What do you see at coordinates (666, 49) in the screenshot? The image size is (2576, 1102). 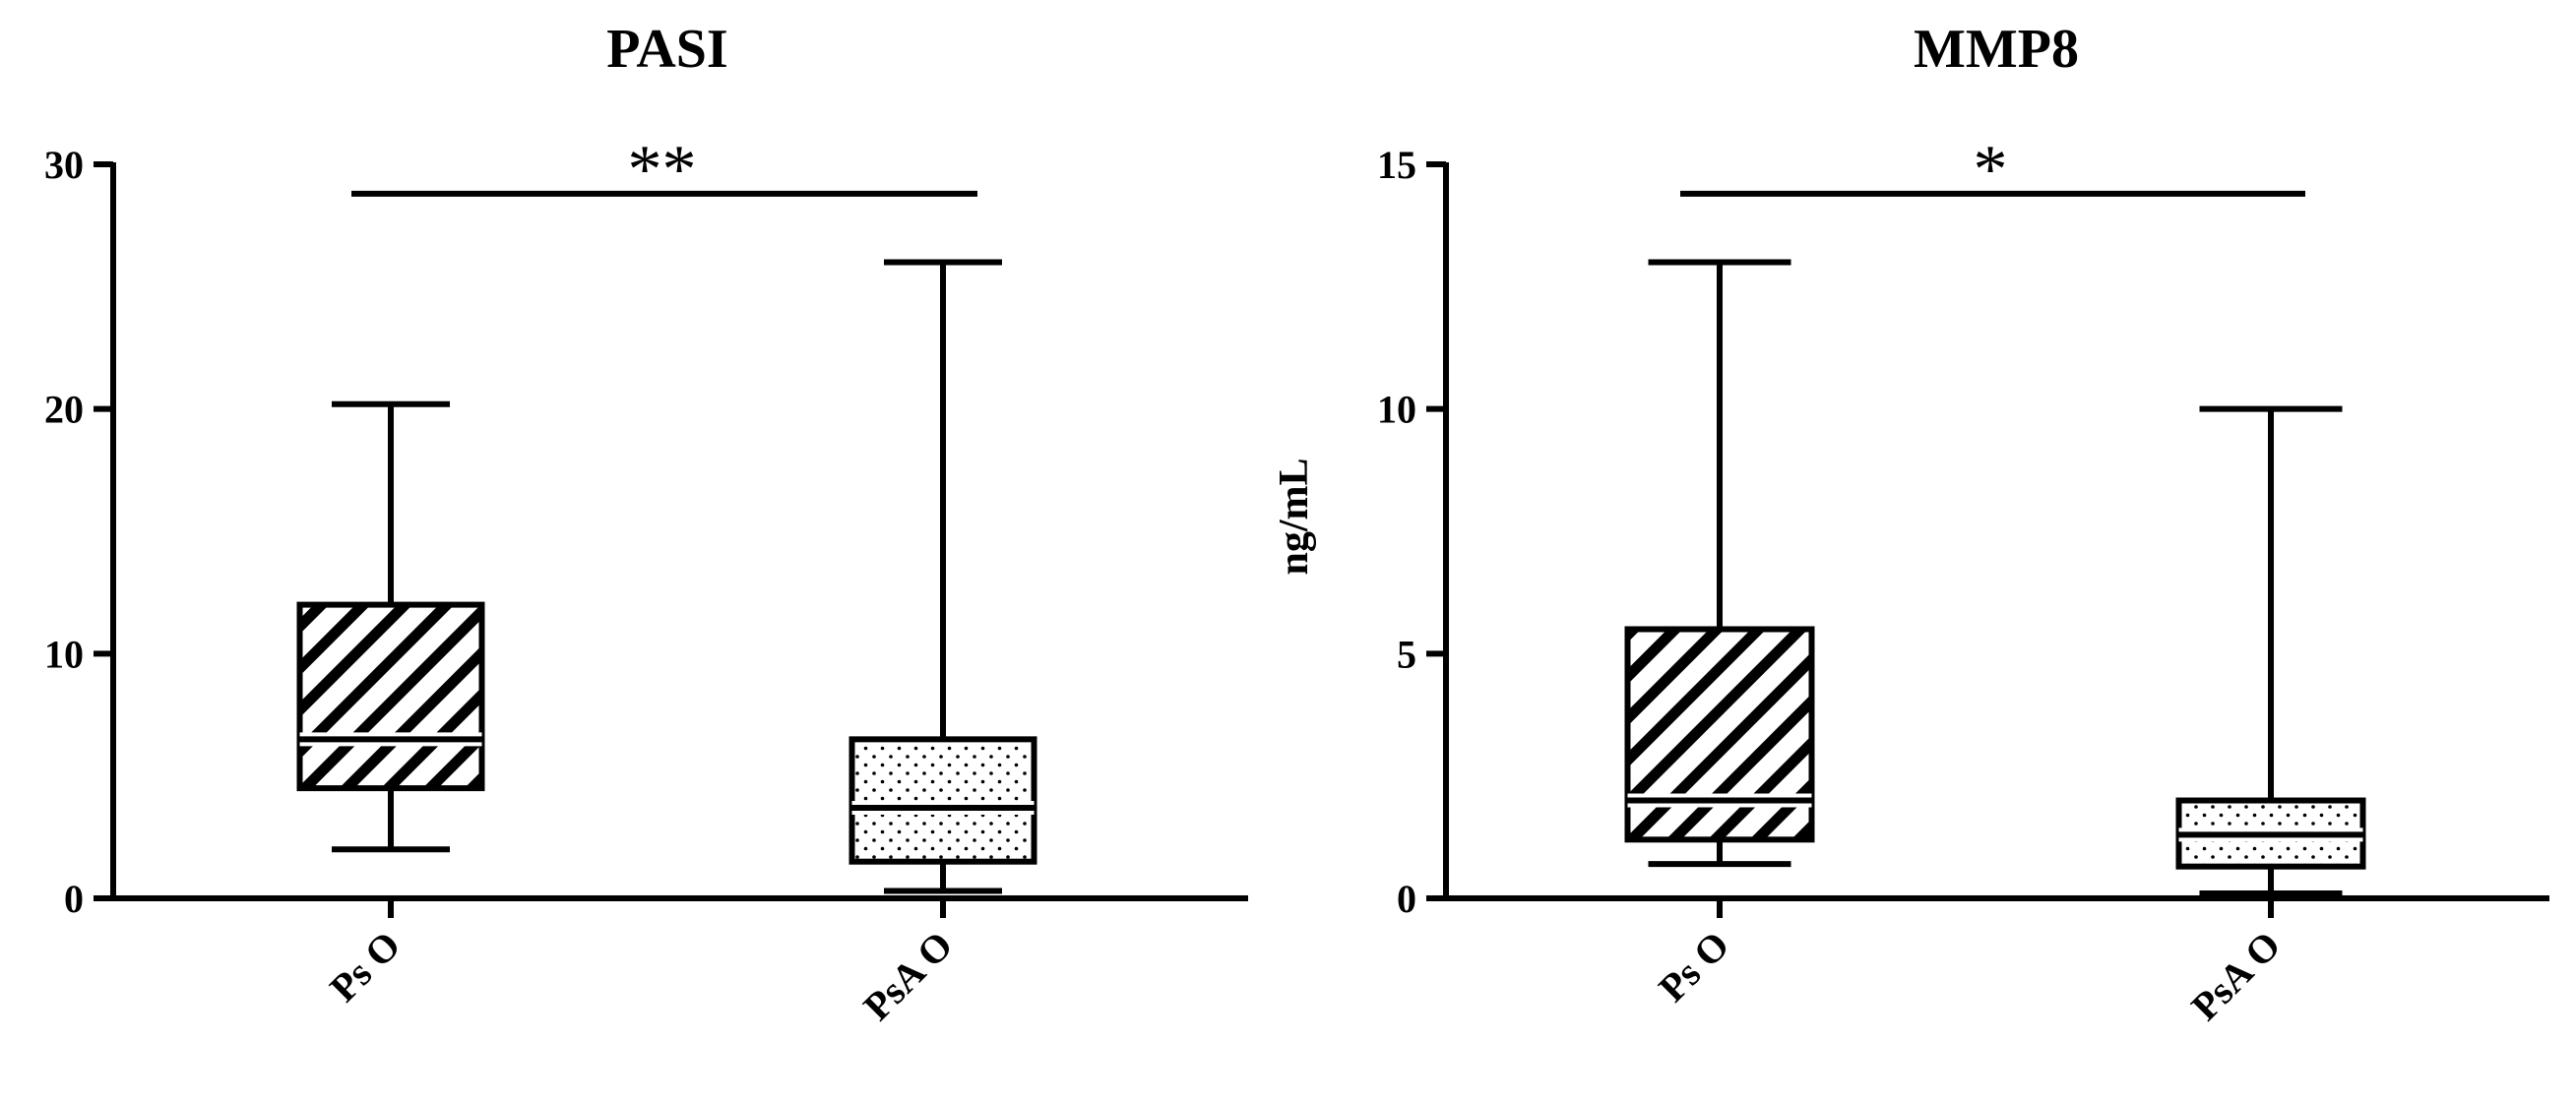 I see `chart-title: PASI` at bounding box center [666, 49].